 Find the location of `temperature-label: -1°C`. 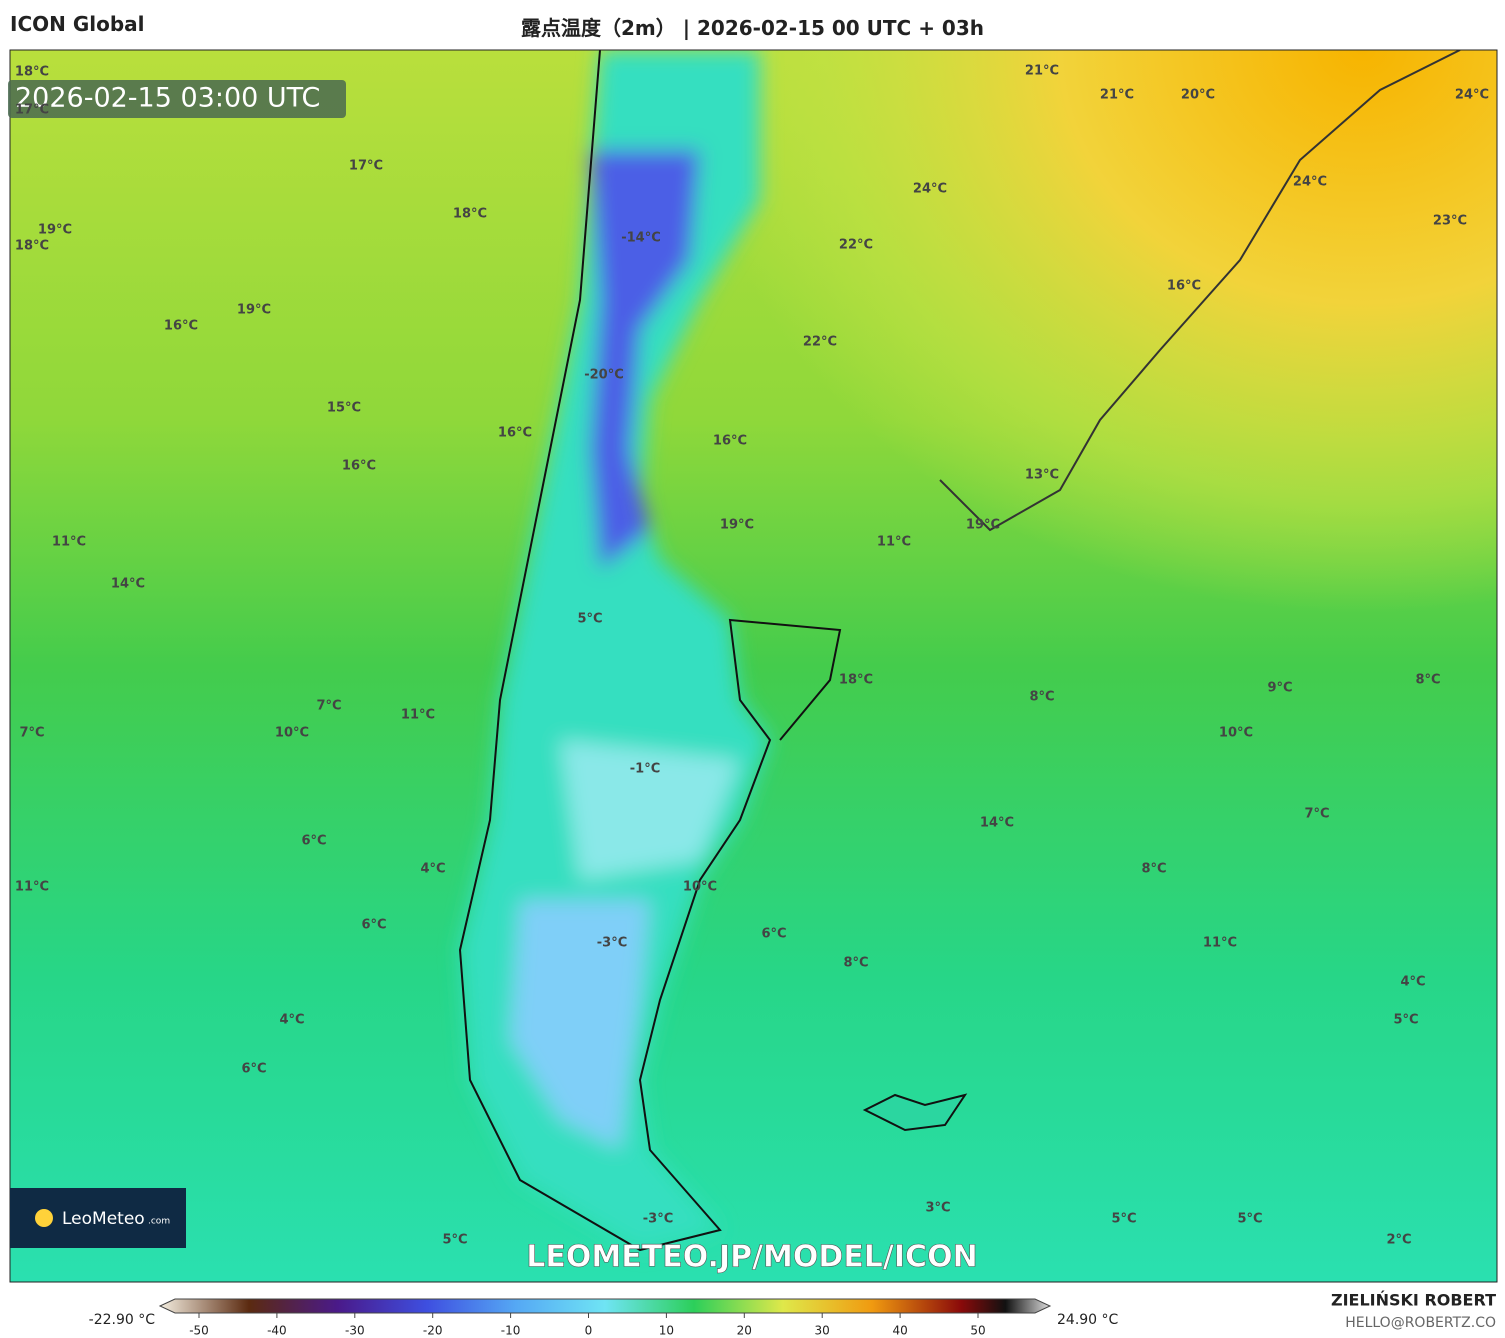

temperature-label: -1°C is located at coordinates (645, 769).